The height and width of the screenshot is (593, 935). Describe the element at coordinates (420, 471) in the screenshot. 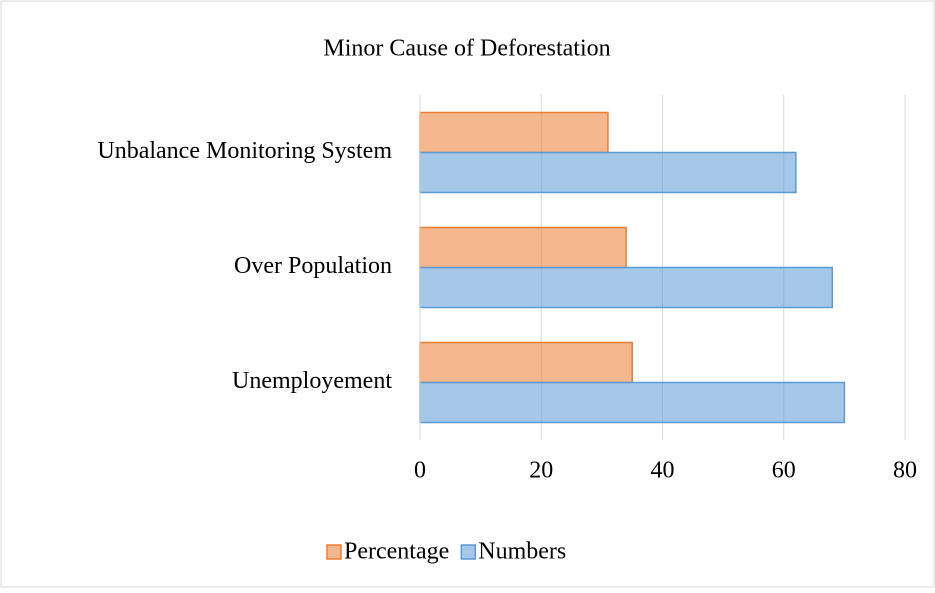

I see `x-tick-label: 0` at that location.